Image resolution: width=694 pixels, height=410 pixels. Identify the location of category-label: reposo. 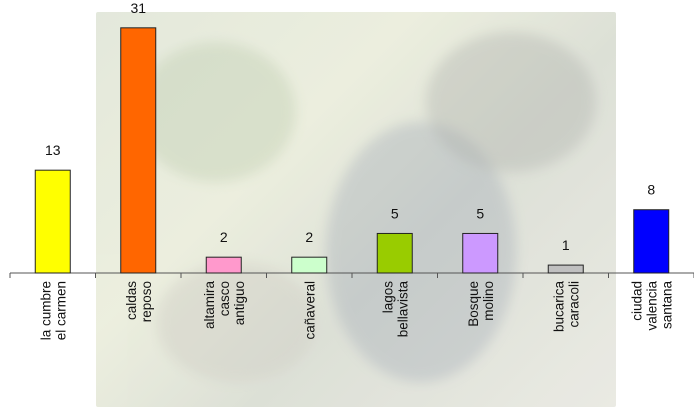
(146, 301).